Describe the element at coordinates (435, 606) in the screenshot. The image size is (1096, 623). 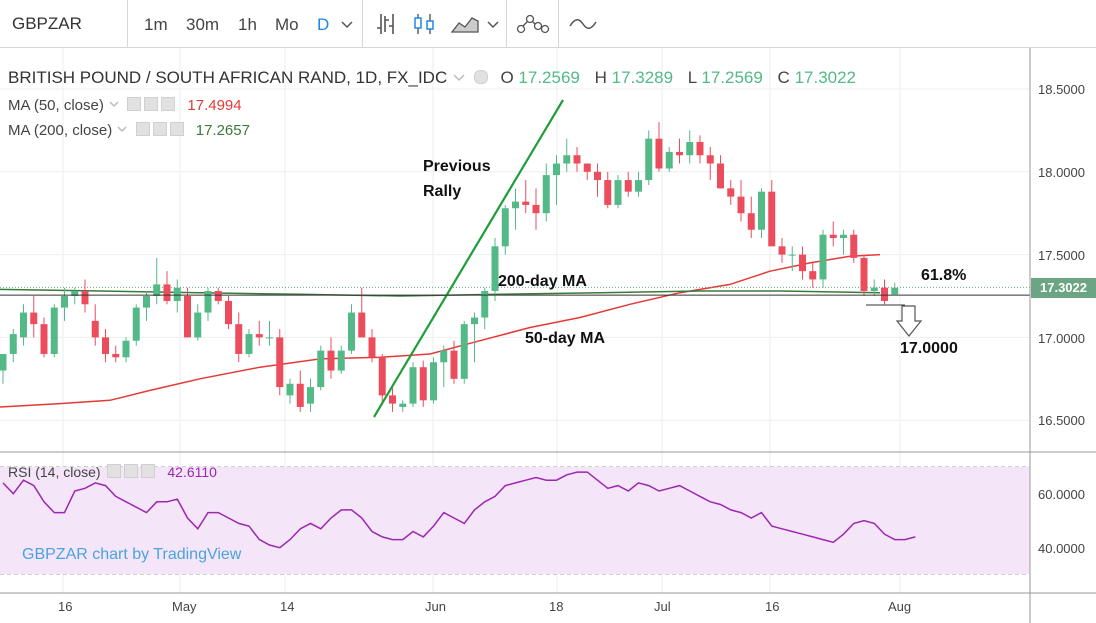
I see `time-tick-jun: Jun` at that location.